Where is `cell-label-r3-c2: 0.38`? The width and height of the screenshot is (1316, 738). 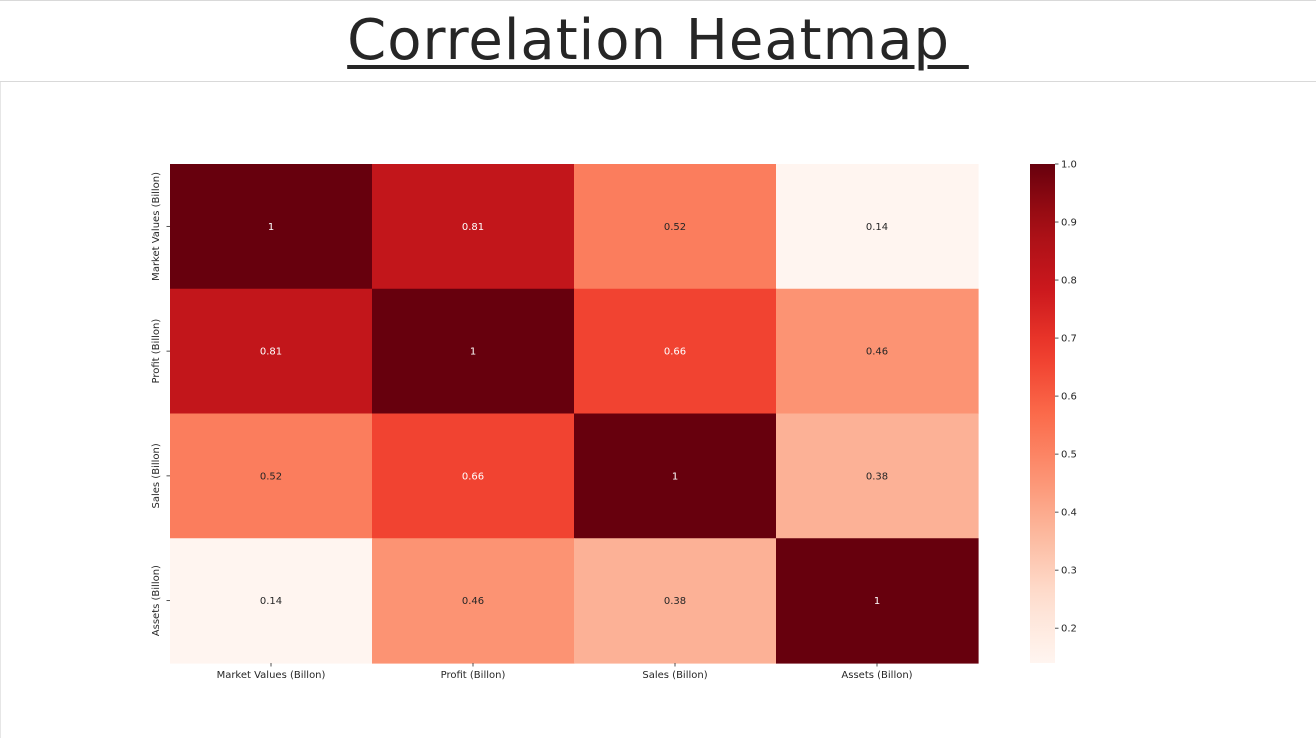 cell-label-r3-c2: 0.38 is located at coordinates (675, 601).